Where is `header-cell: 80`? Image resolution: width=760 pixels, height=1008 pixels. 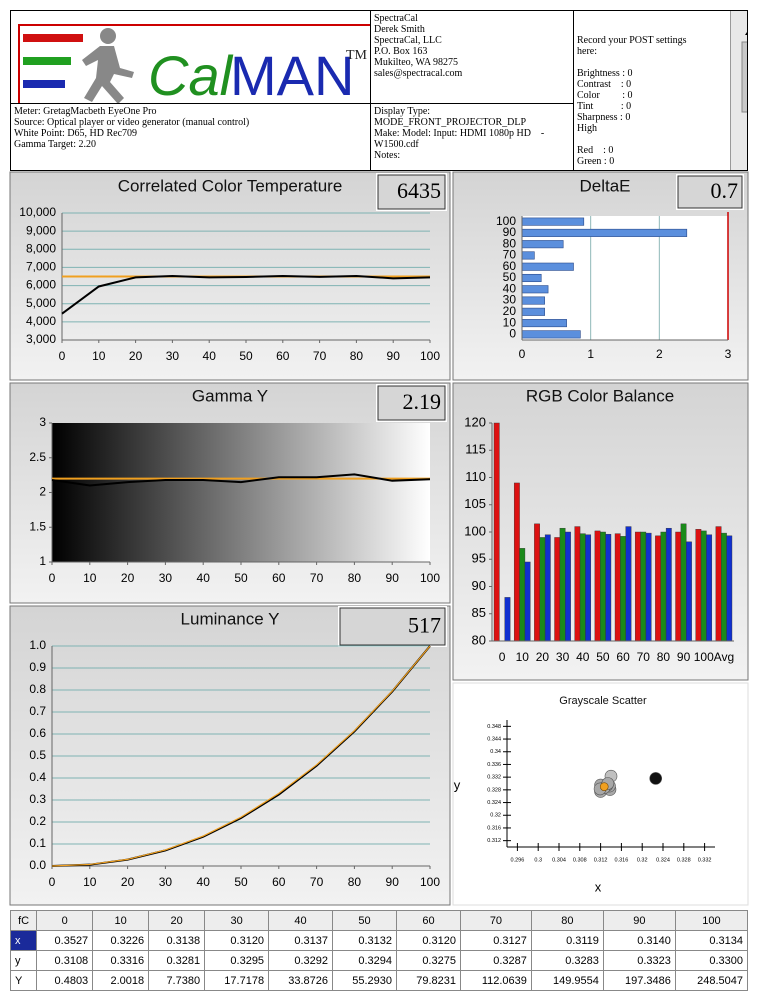
header-cell: 80 is located at coordinates (567, 920).